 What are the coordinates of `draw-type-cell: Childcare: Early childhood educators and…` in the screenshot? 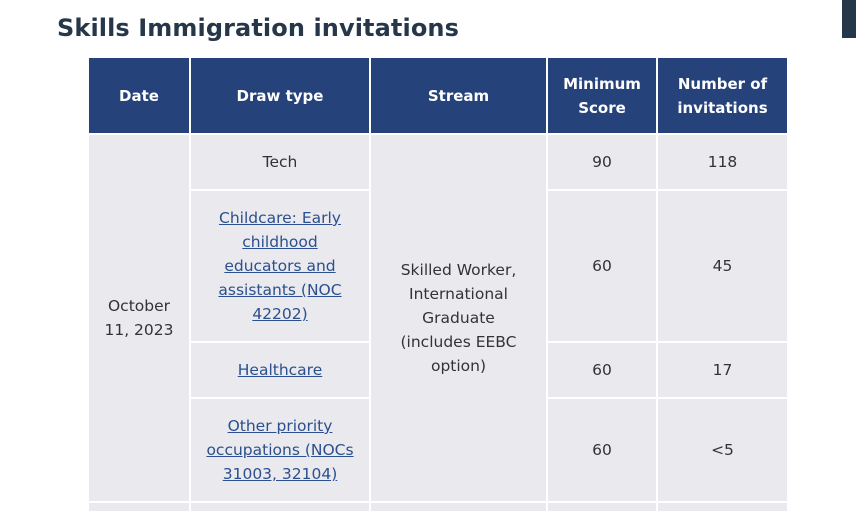 It's located at (280, 266).